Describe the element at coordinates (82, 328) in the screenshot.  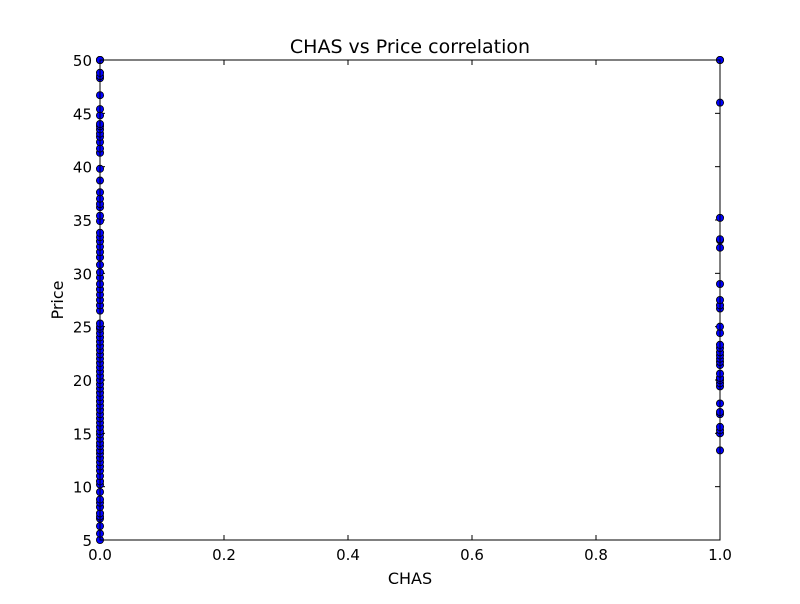
I see `y-tick-label: 25` at that location.